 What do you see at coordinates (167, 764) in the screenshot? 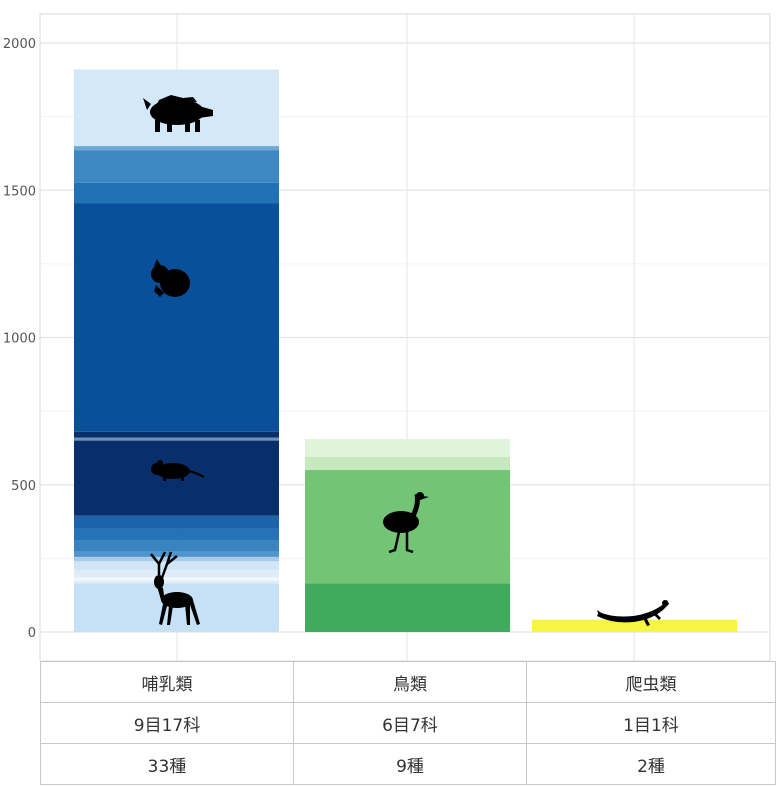
I see `table-cell: 33種` at bounding box center [167, 764].